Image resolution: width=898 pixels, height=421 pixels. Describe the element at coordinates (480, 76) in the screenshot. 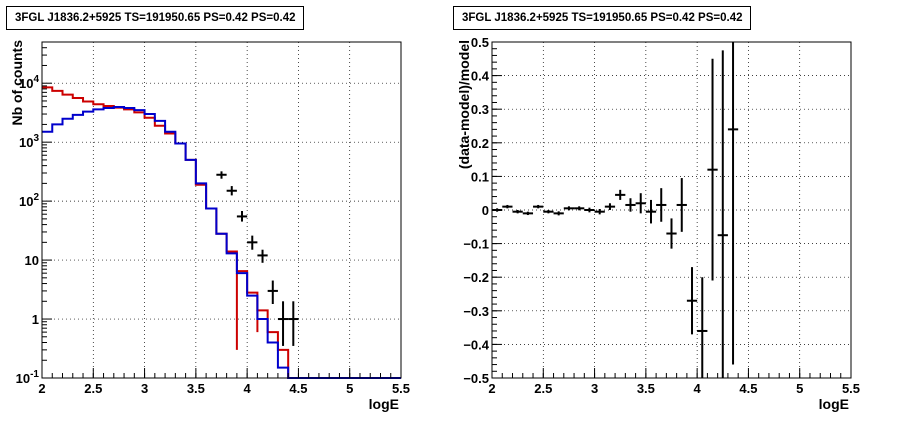

I see `right-y-tick-label: 0.4` at that location.